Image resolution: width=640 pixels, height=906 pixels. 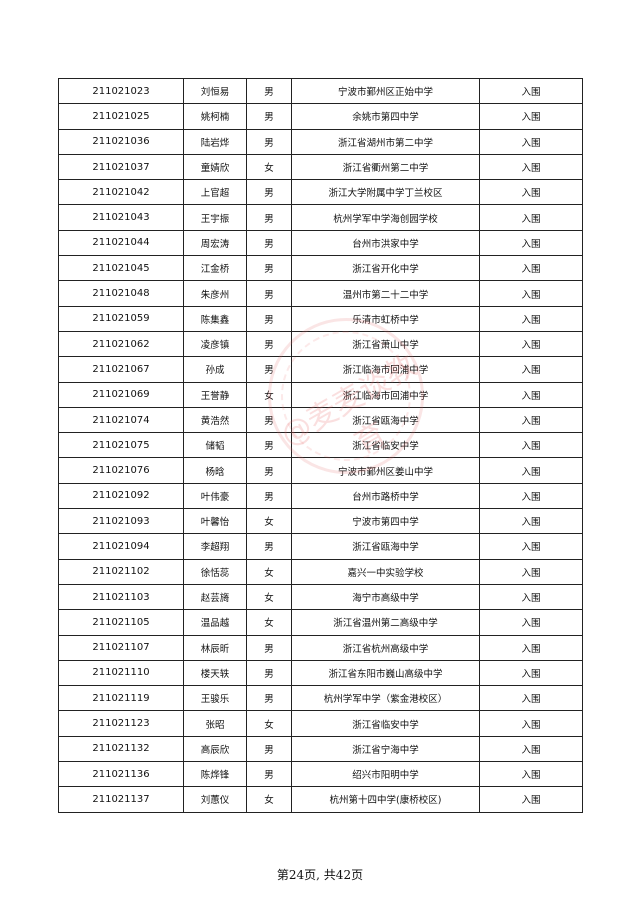 I want to click on name-cell: 姚柯楠, so click(x=215, y=116).